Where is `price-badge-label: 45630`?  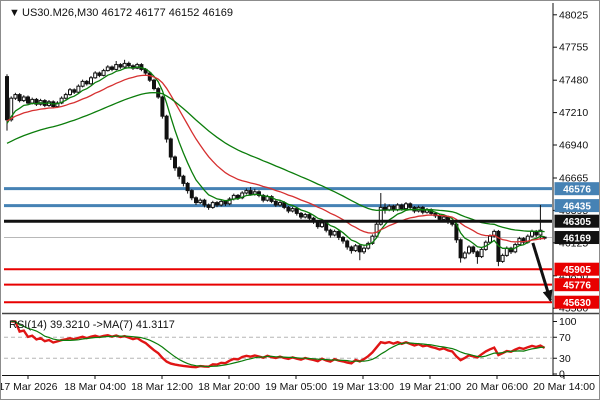 price-badge-label: 45630 is located at coordinates (577, 303).